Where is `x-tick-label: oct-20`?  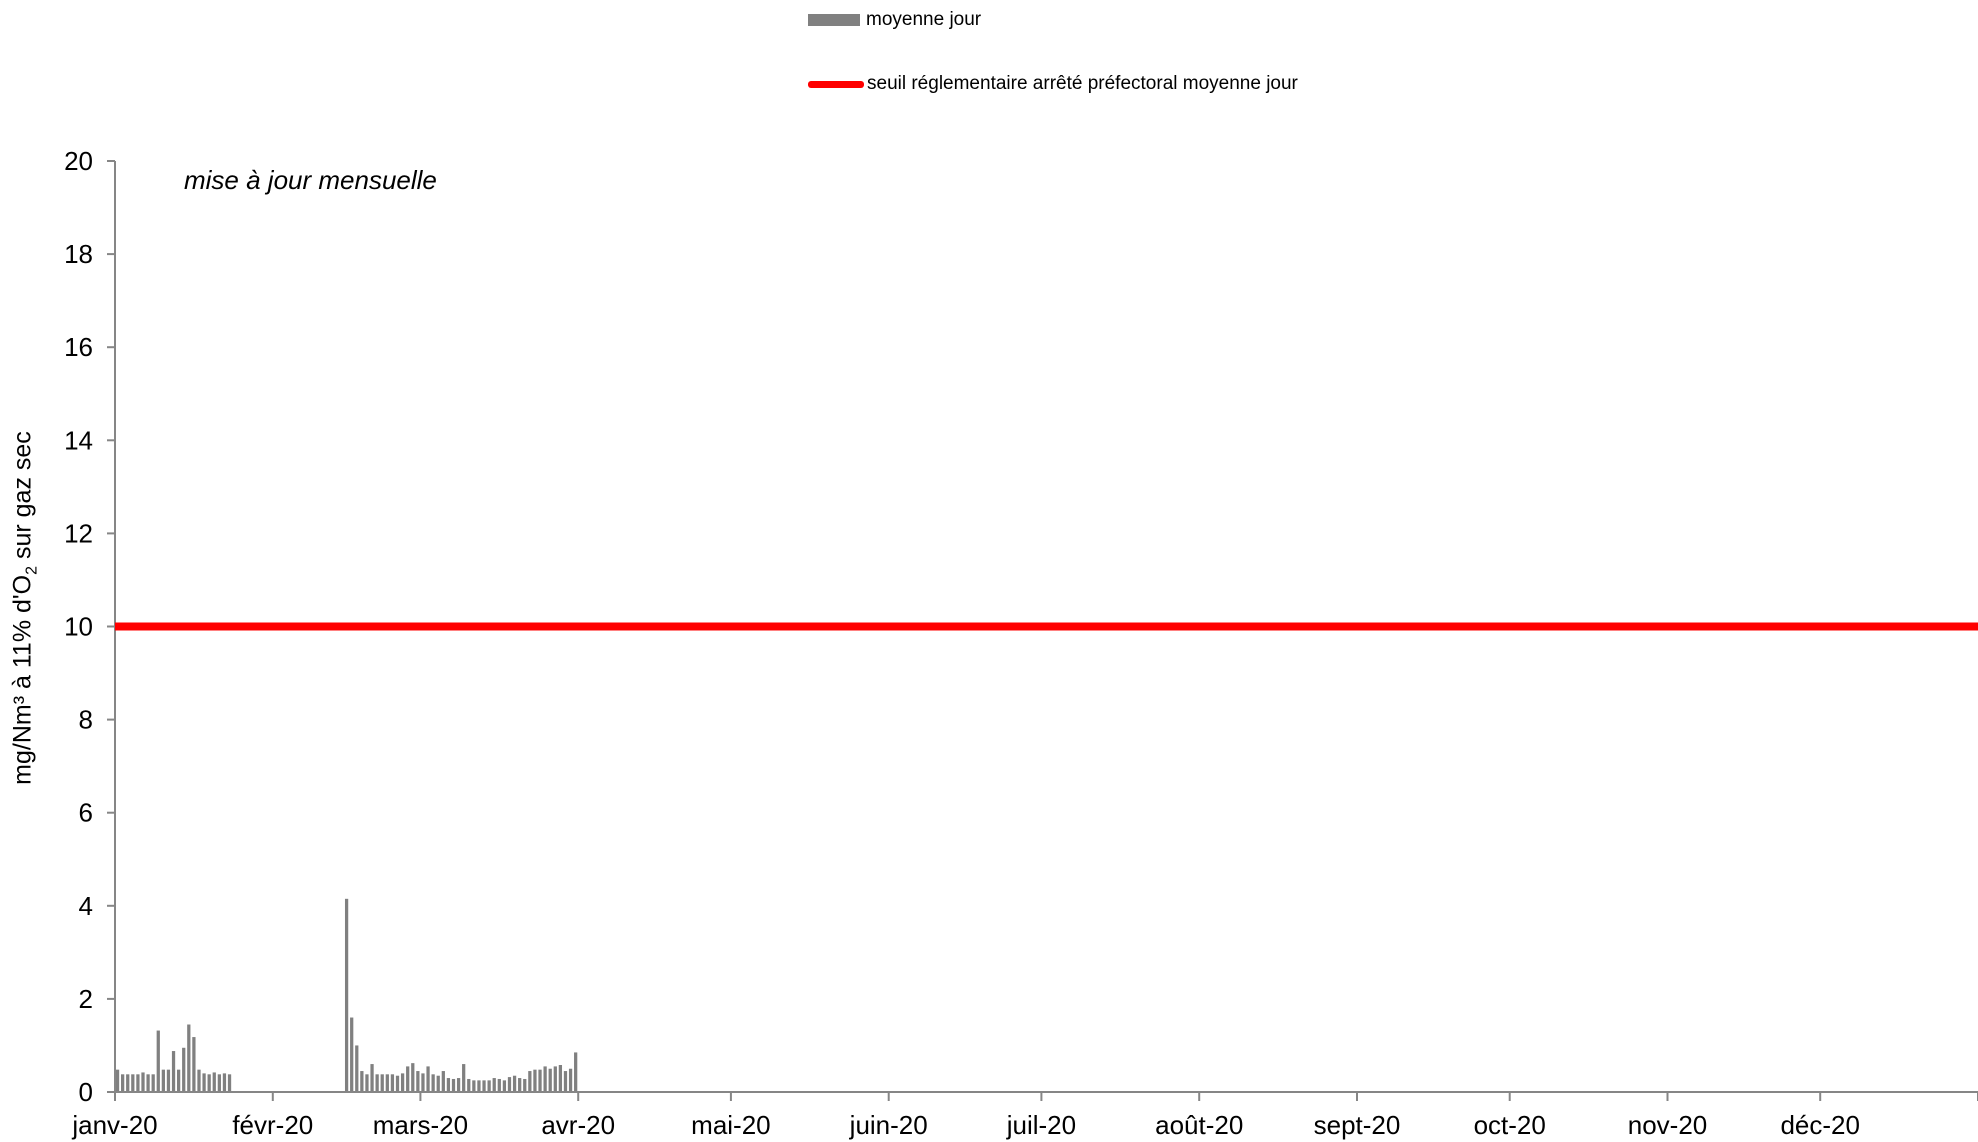 x-tick-label: oct-20 is located at coordinates (1510, 1125).